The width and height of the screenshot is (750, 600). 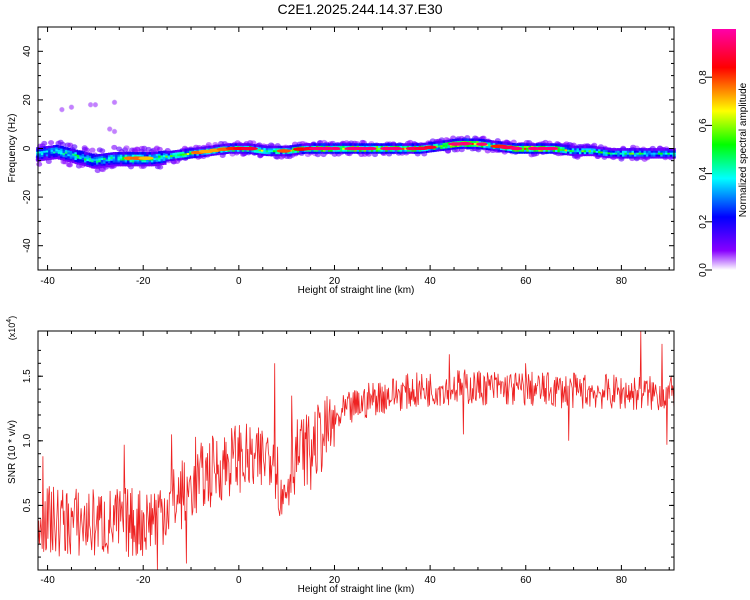 I want to click on spectral-peak-cell, so click(x=283, y=151).